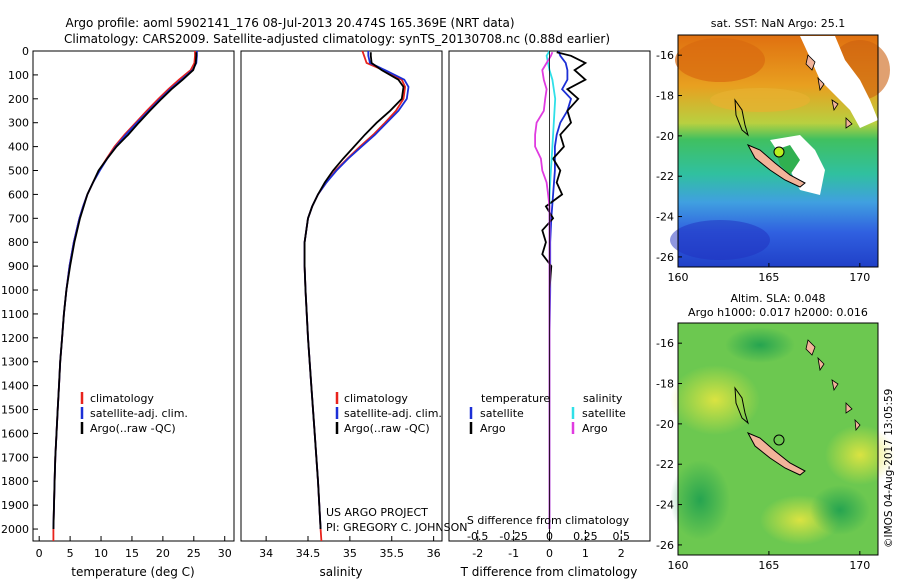  What do you see at coordinates (225, 553) in the screenshot?
I see `x-tick-label: 30` at bounding box center [225, 553].